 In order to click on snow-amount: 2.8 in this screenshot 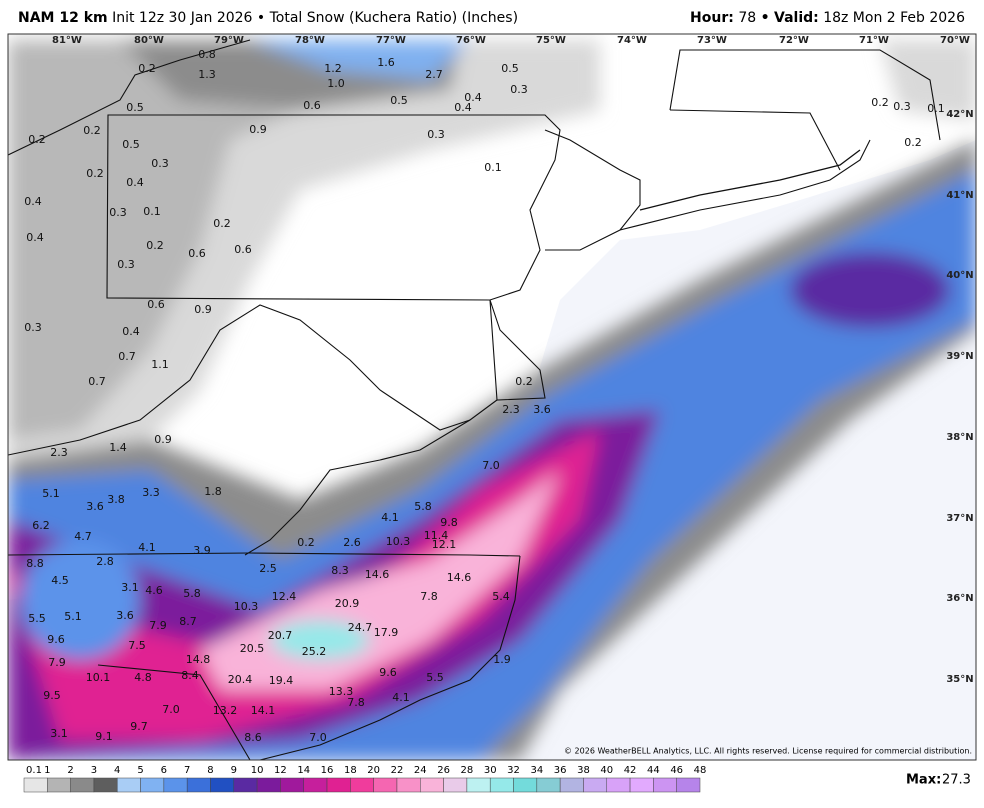, I will do `click(105, 561)`.